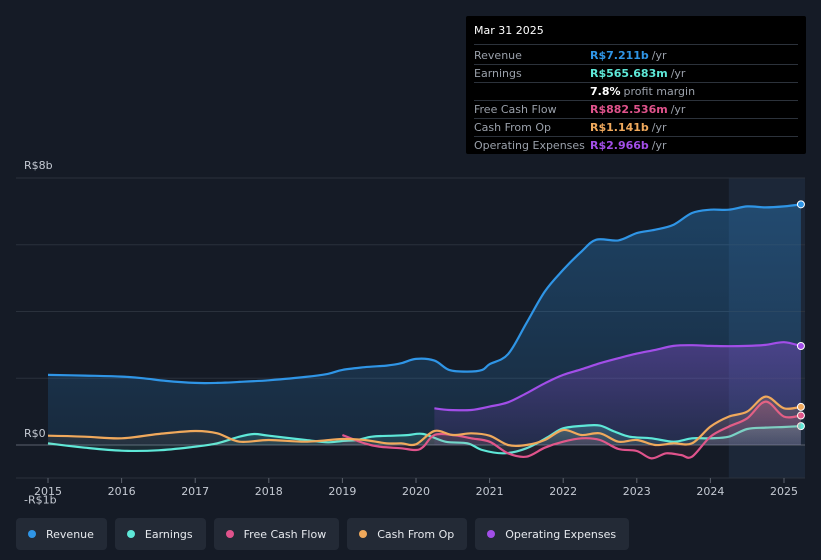  What do you see at coordinates (498, 55) in the screenshot?
I see `tooltip-row-label: Revenue` at bounding box center [498, 55].